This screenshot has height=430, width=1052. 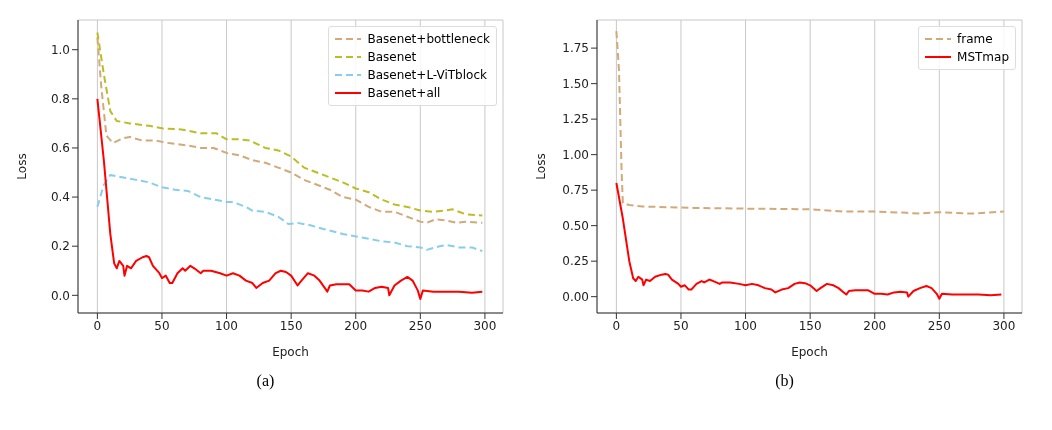 I want to click on y-tick-label: 0.0, so click(x=60, y=295).